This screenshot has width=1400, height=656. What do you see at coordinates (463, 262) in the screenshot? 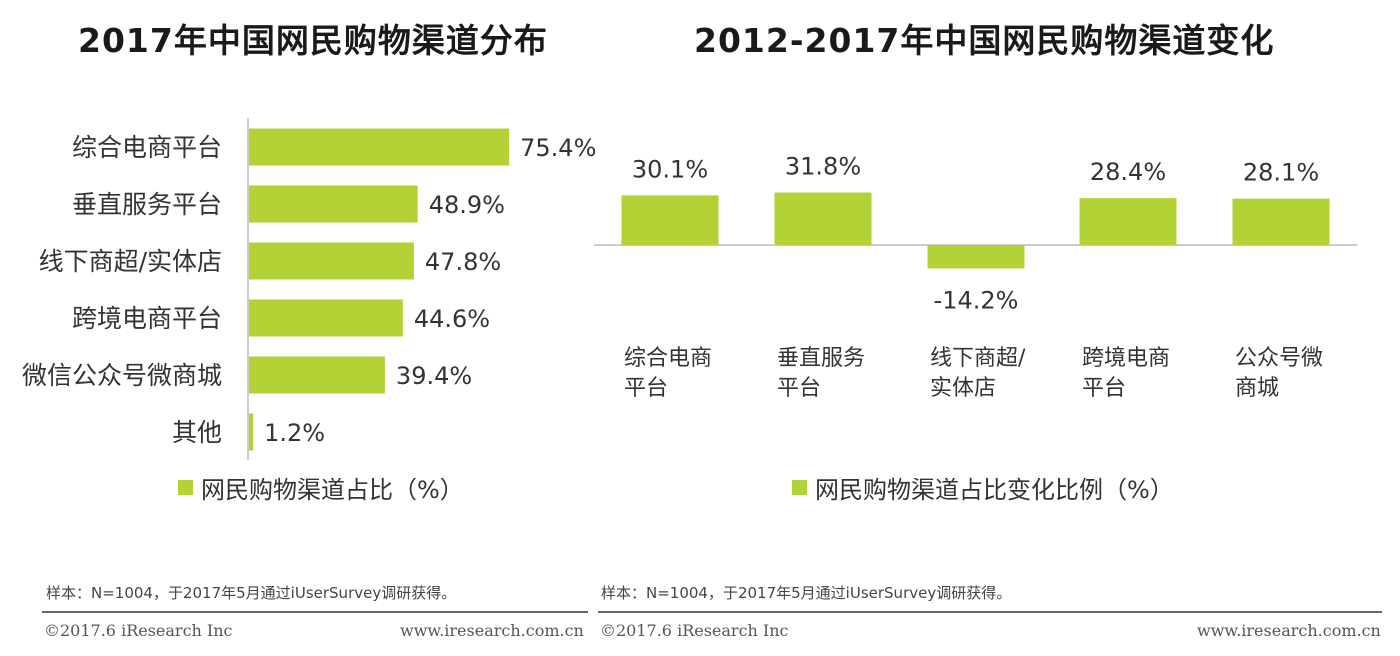
I see `left-value-label: 47.8%` at bounding box center [463, 262].